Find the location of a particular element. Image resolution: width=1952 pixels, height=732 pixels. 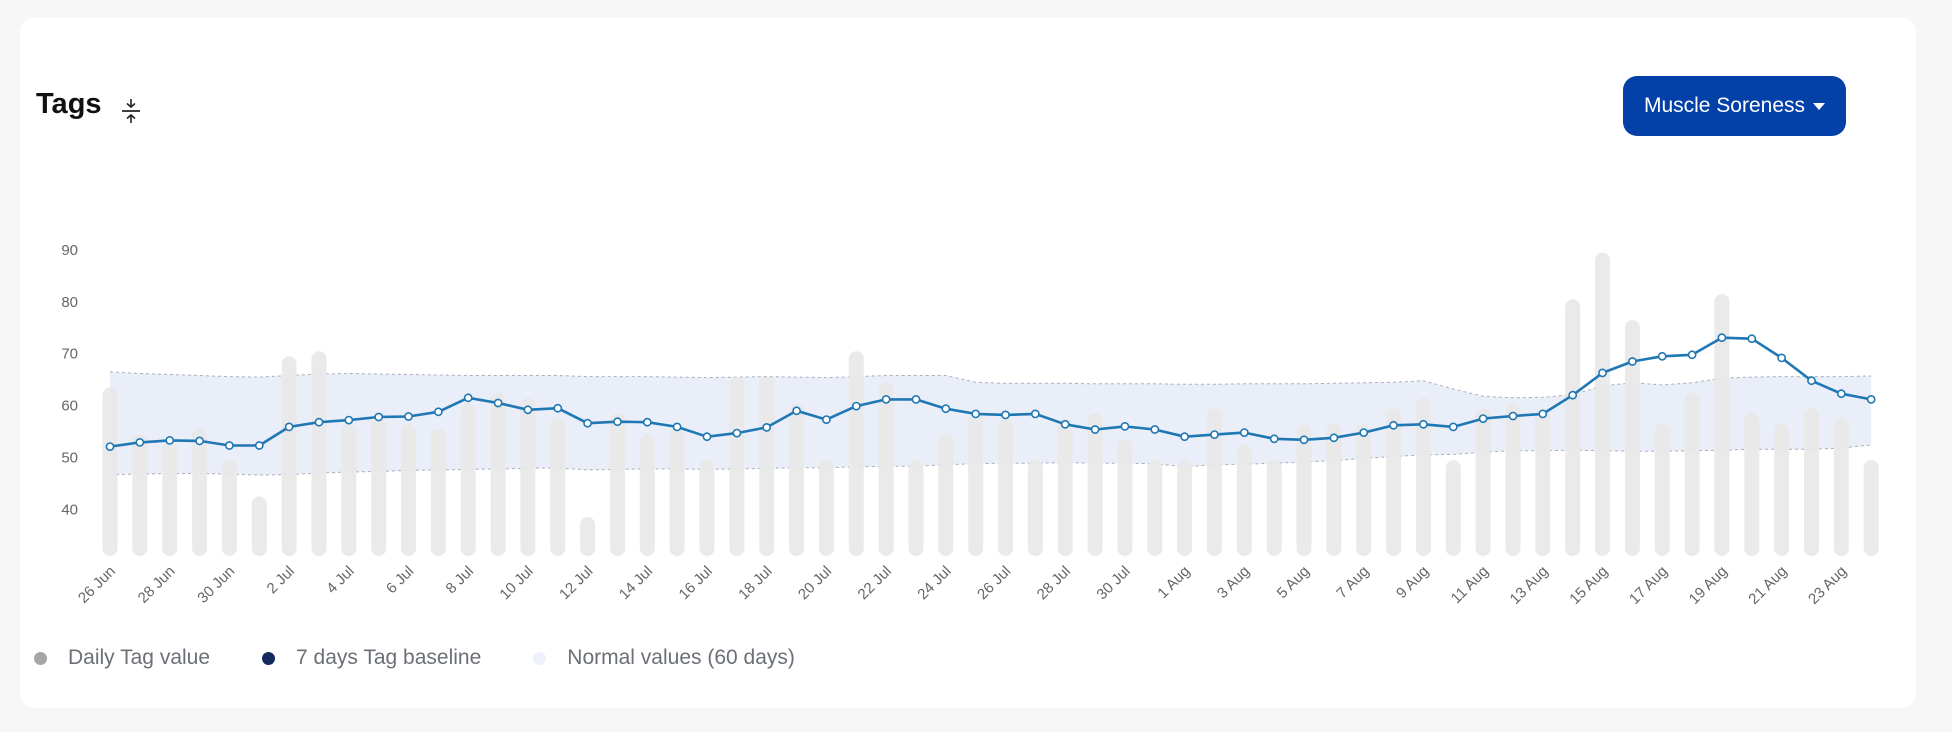

collapse-icon is located at coordinates (131, 111).